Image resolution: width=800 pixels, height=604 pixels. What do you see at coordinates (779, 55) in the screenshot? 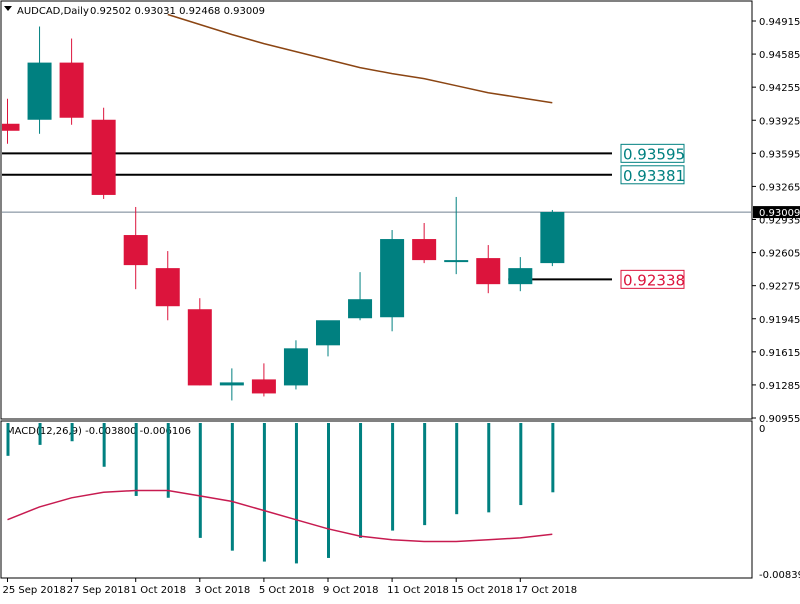
I see `price-tick-label: 0.94585` at bounding box center [779, 55].